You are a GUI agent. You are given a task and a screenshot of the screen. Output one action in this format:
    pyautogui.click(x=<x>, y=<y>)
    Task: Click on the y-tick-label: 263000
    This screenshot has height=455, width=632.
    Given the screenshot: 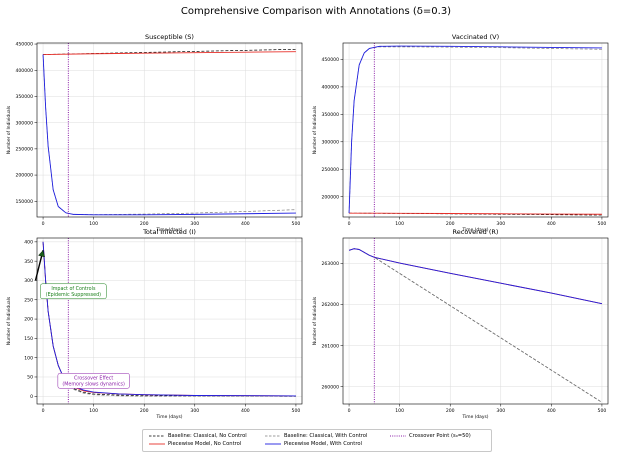 What is the action you would take?
    pyautogui.click(x=330, y=264)
    